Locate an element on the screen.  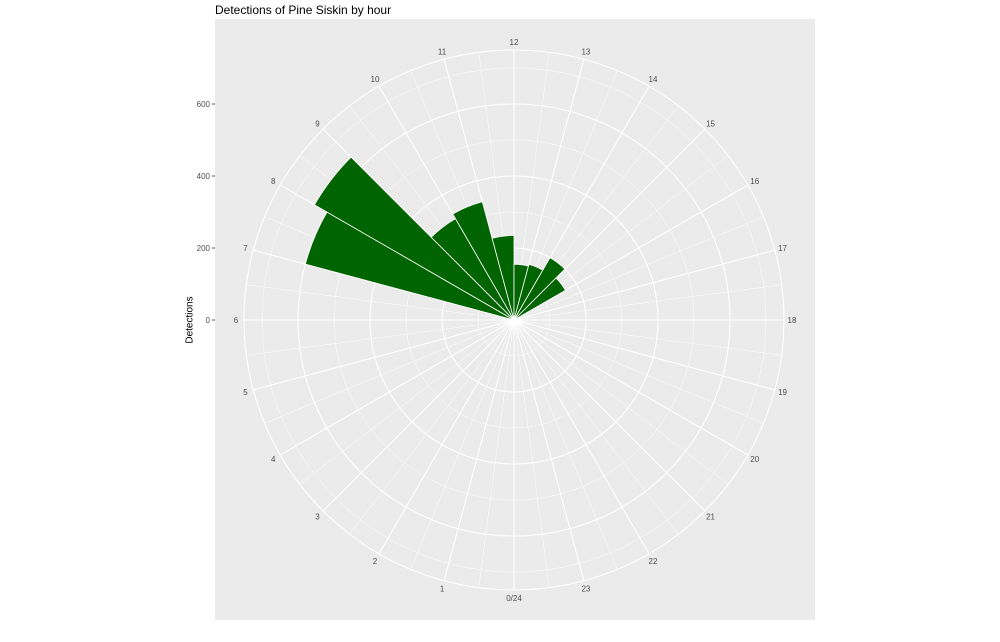
hour-tick-label: 3 is located at coordinates (317, 517).